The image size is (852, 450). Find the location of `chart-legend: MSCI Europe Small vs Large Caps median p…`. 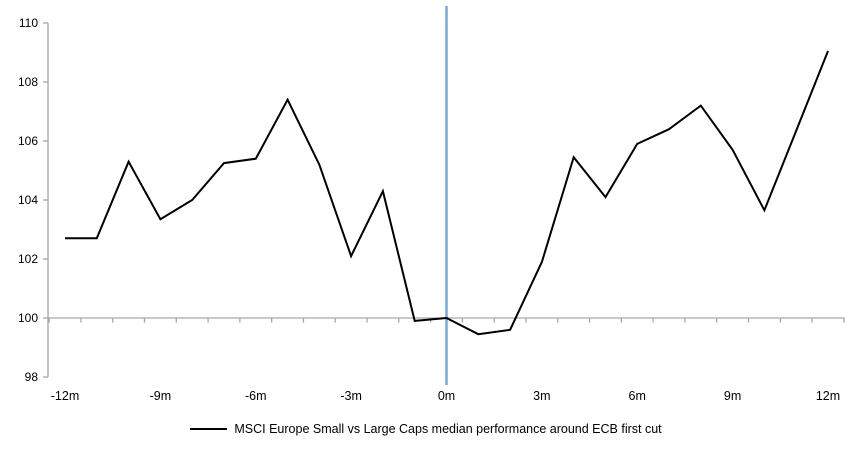

chart-legend: MSCI Europe Small vs Large Caps median p… is located at coordinates (426, 429).